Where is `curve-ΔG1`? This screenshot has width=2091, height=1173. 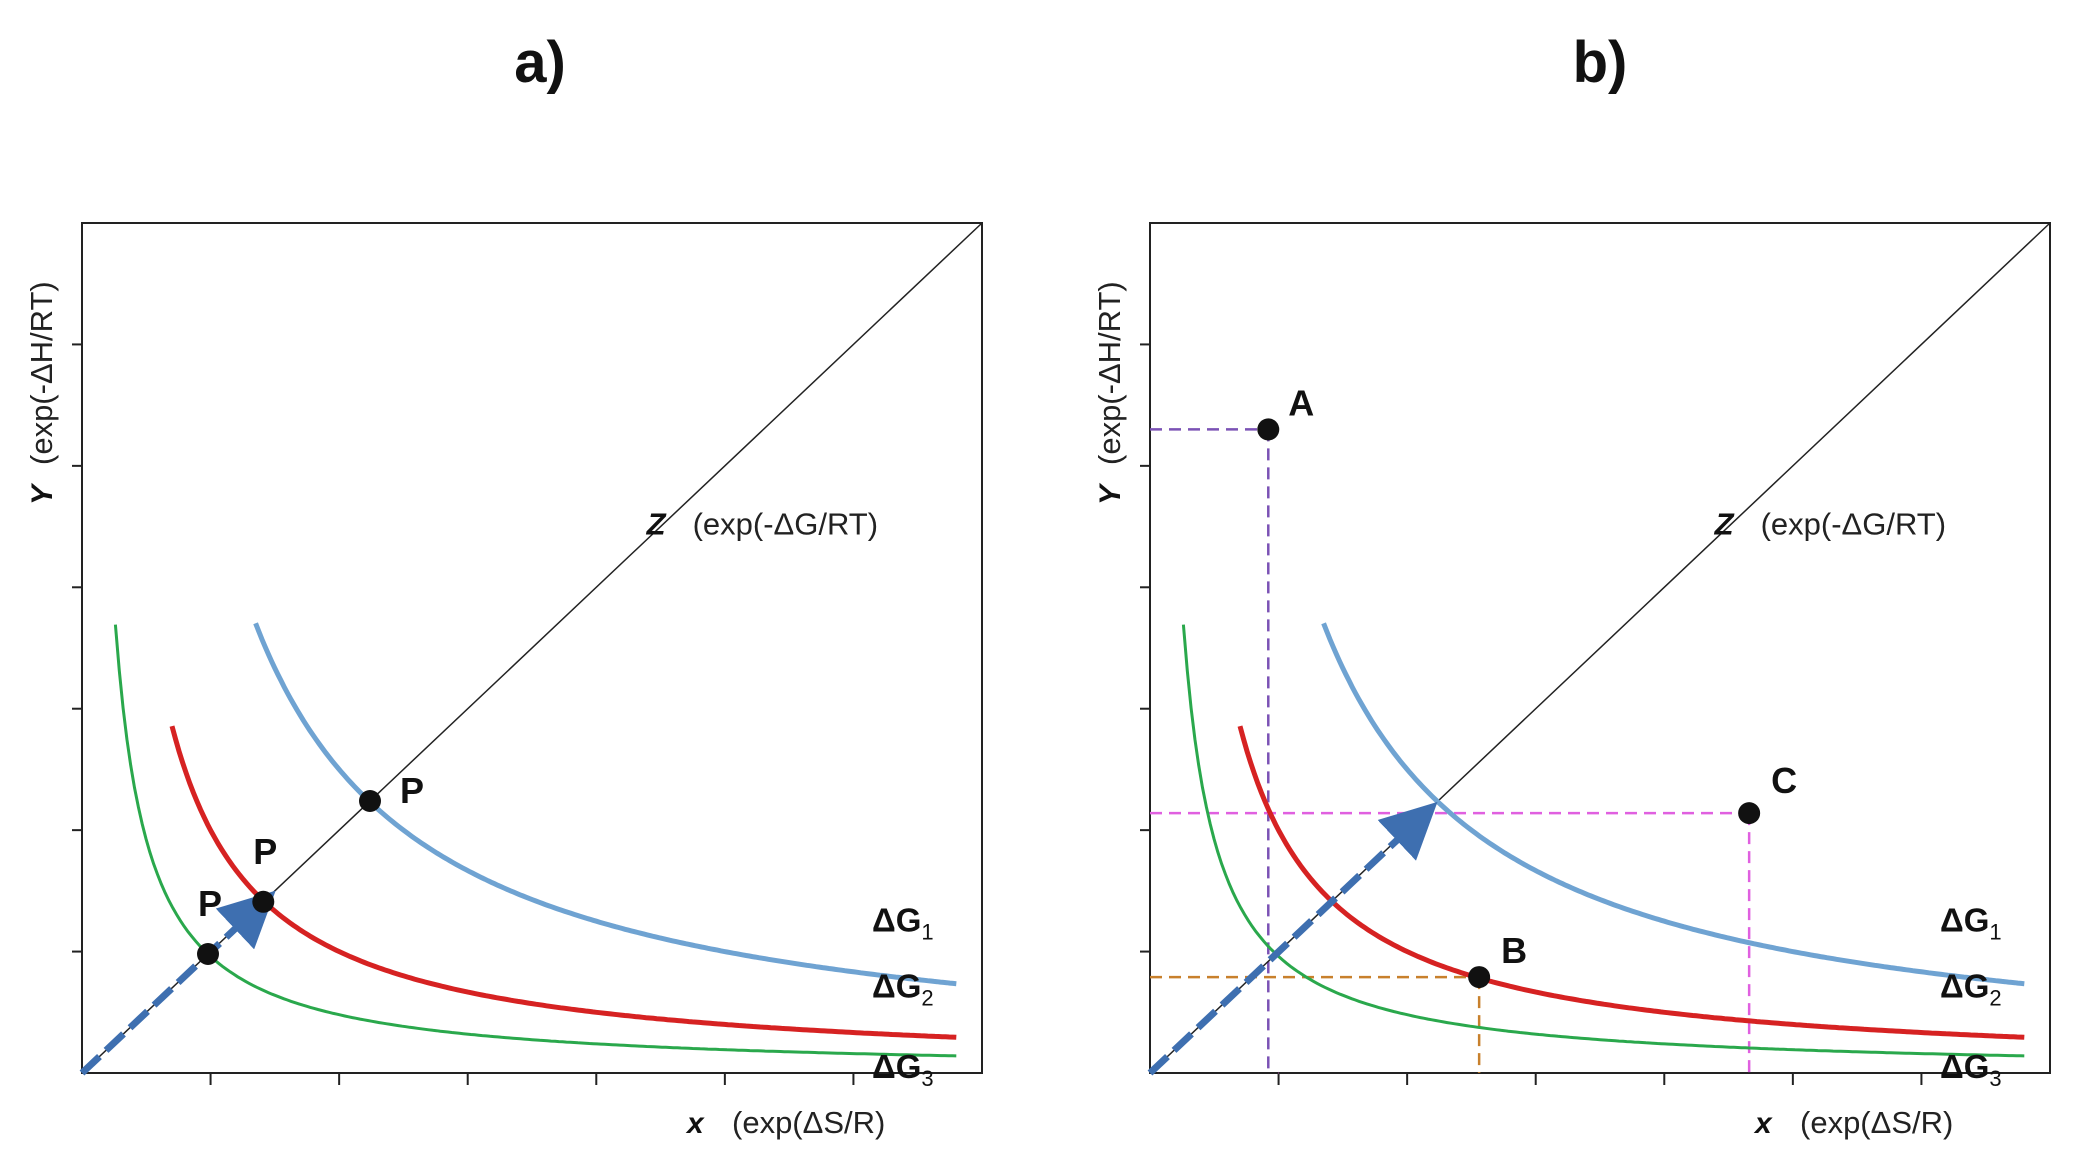 curve-ΔG1 is located at coordinates (1673, 804).